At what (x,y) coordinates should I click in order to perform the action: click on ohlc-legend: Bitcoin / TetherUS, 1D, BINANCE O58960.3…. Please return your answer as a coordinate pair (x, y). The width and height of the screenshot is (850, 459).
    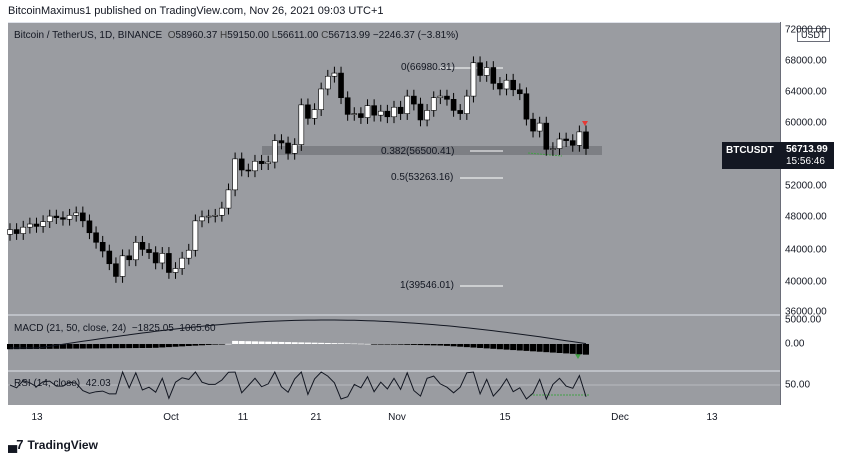
    Looking at the image, I should click on (236, 35).